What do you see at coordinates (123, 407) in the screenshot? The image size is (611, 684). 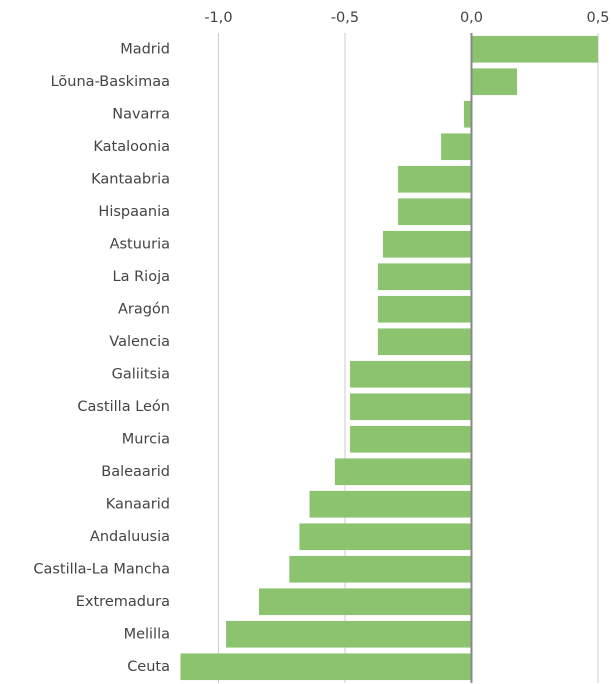 I see `y-tick-label: Castilla León` at bounding box center [123, 407].